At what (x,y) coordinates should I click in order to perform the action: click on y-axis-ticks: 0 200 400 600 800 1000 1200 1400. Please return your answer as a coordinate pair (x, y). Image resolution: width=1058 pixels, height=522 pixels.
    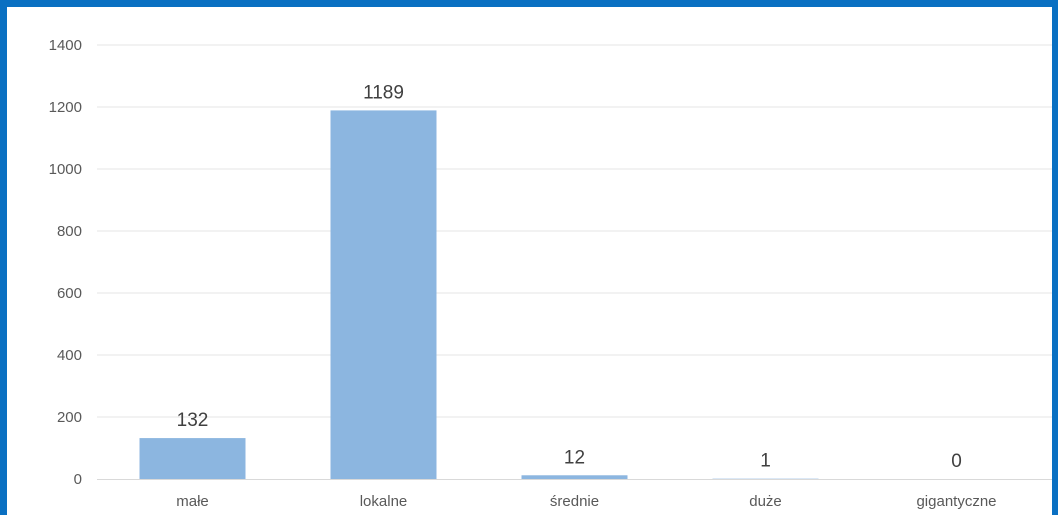
    Looking at the image, I should click on (65, 262).